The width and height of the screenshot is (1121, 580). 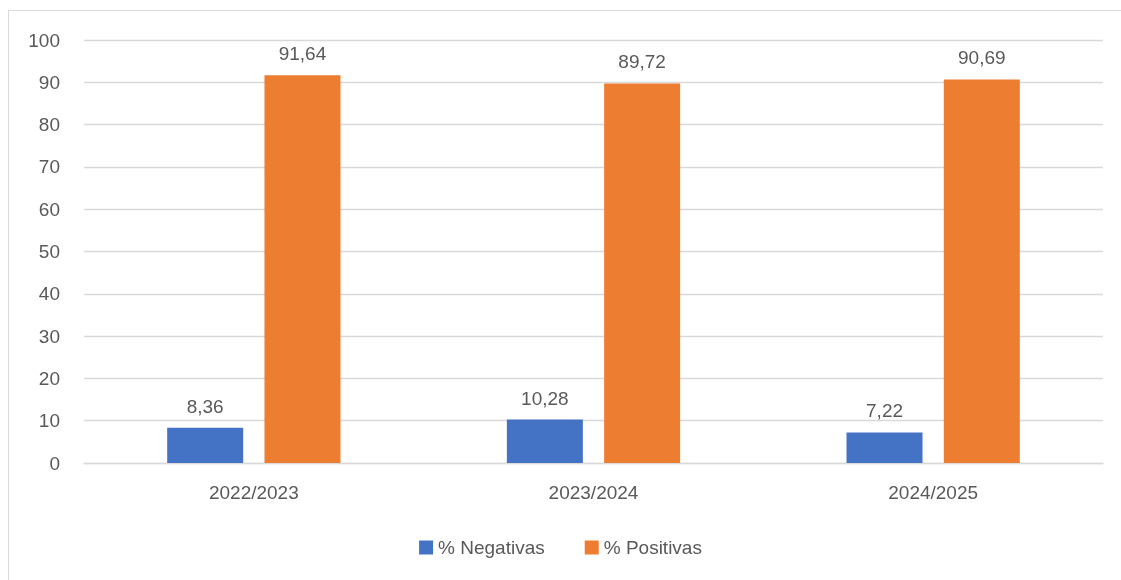 What do you see at coordinates (652, 547) in the screenshot?
I see `legend-label: % Positivas` at bounding box center [652, 547].